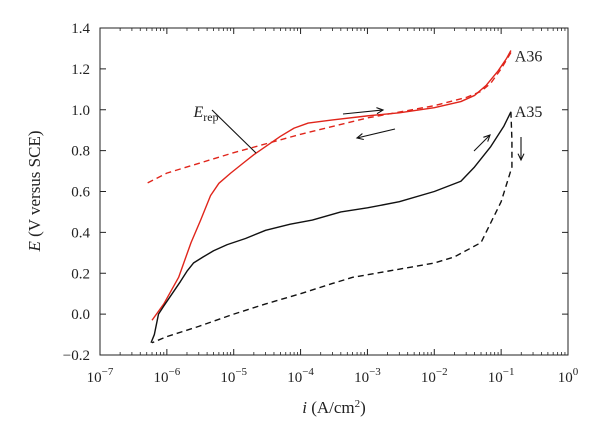 The width and height of the screenshot is (600, 439). What do you see at coordinates (501, 376) in the screenshot?
I see `x-tick-label: 10⁻¹` at bounding box center [501, 376].